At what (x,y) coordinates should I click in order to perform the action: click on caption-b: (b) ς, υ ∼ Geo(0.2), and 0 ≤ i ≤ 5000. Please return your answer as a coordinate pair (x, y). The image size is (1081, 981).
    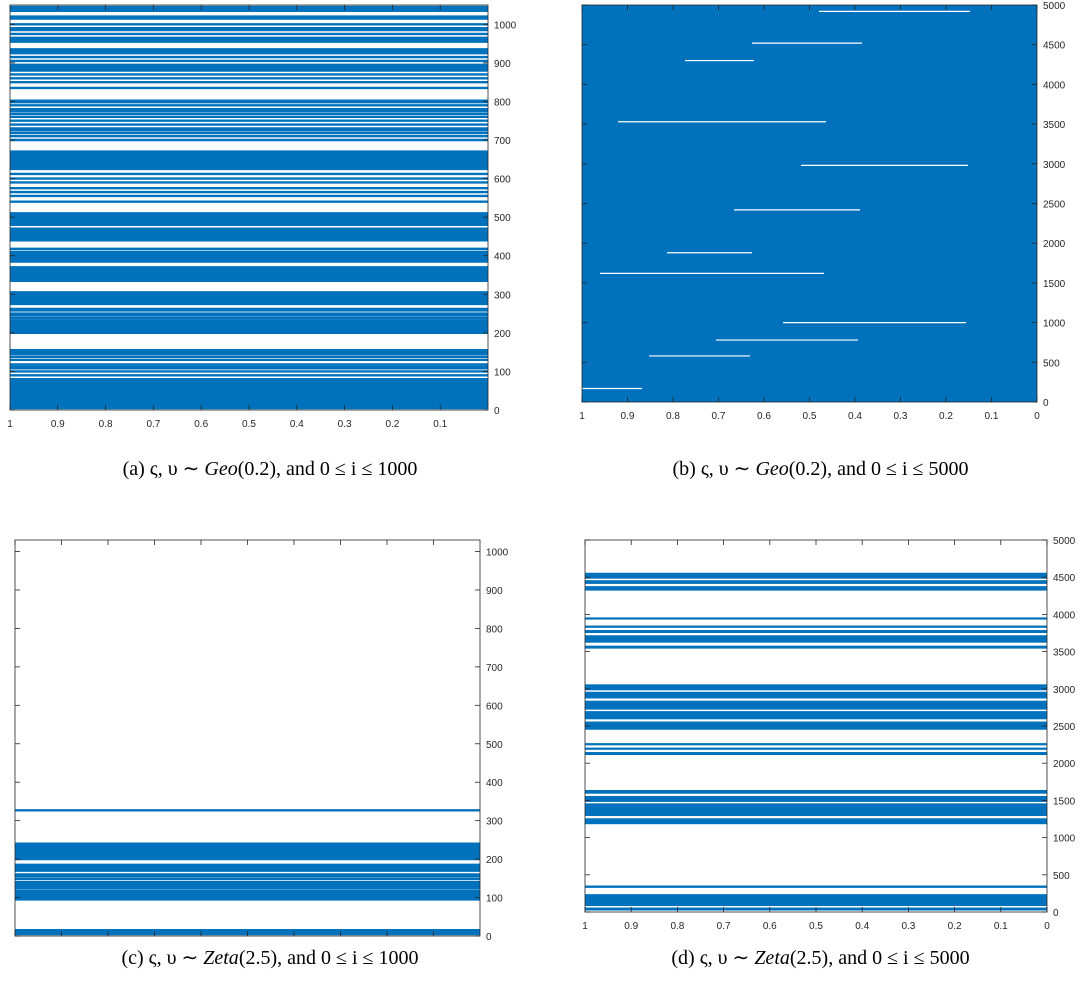
    Looking at the image, I should click on (820, 469).